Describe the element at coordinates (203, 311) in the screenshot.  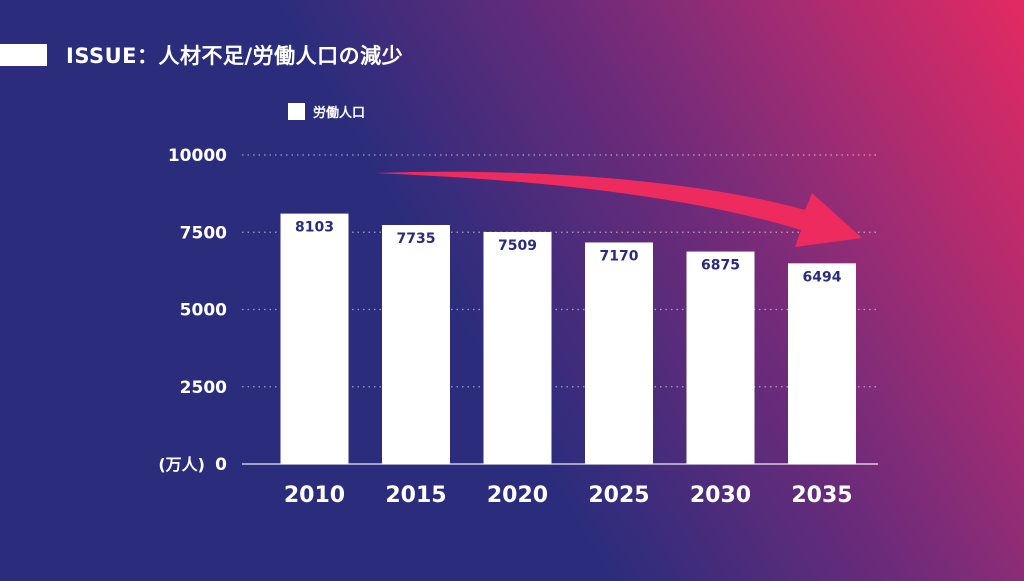
I see `y-tick-label: 5000` at that location.